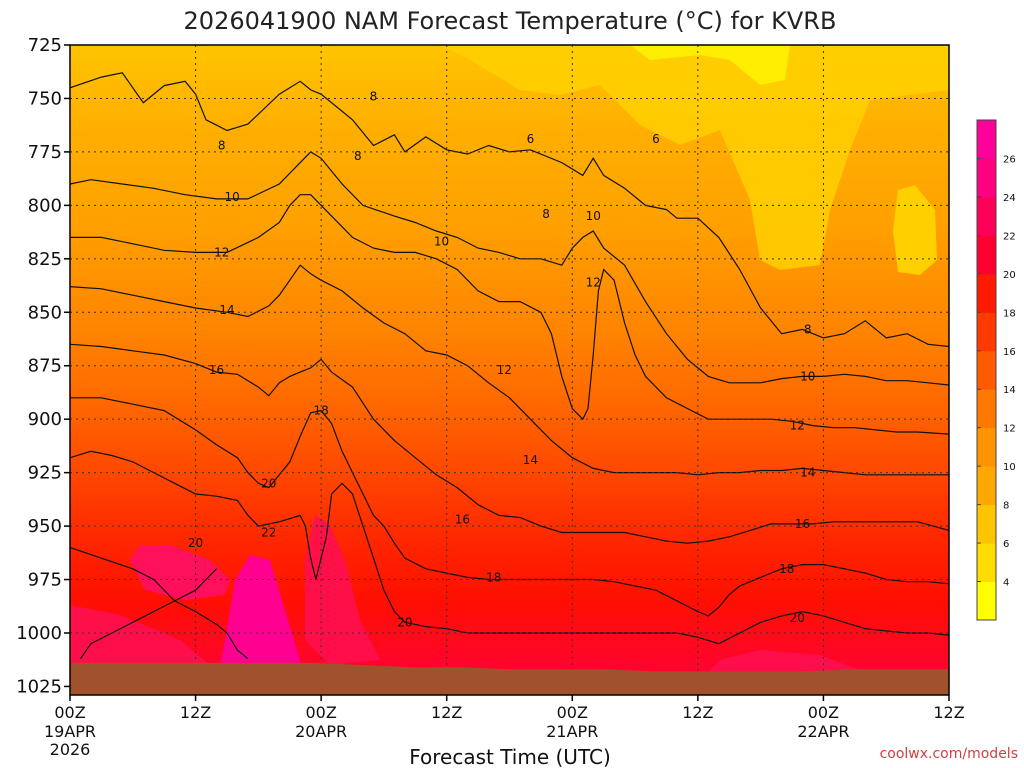  I want to click on y-tick-label-12: 1025, so click(39, 686).